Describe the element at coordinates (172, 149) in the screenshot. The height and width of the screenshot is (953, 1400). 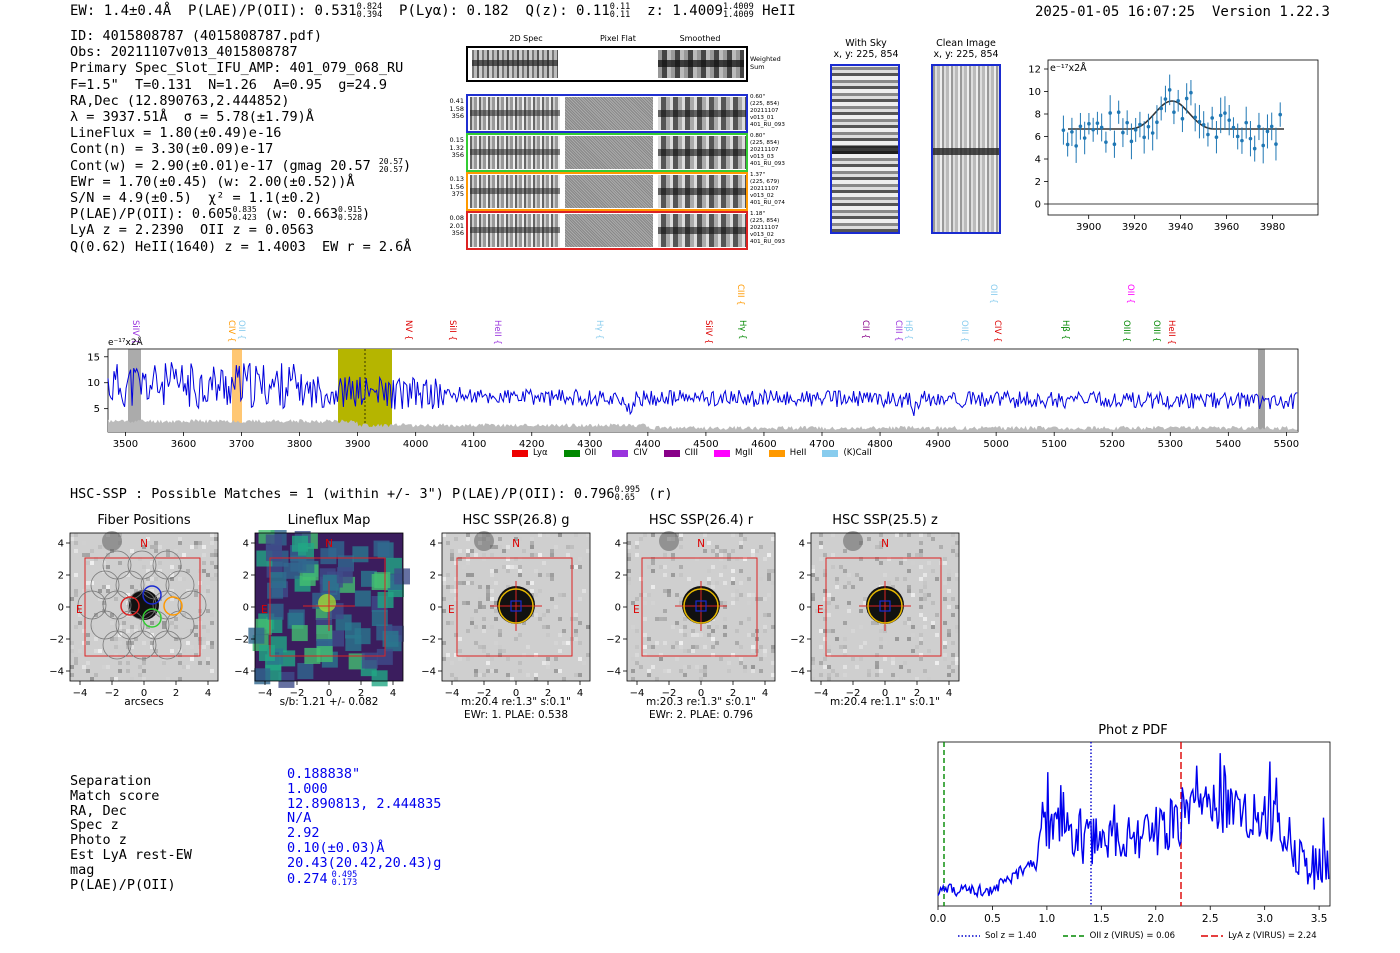
I see `cont-n: Cont(n) = 3.30(±0.09)e-17` at that location.